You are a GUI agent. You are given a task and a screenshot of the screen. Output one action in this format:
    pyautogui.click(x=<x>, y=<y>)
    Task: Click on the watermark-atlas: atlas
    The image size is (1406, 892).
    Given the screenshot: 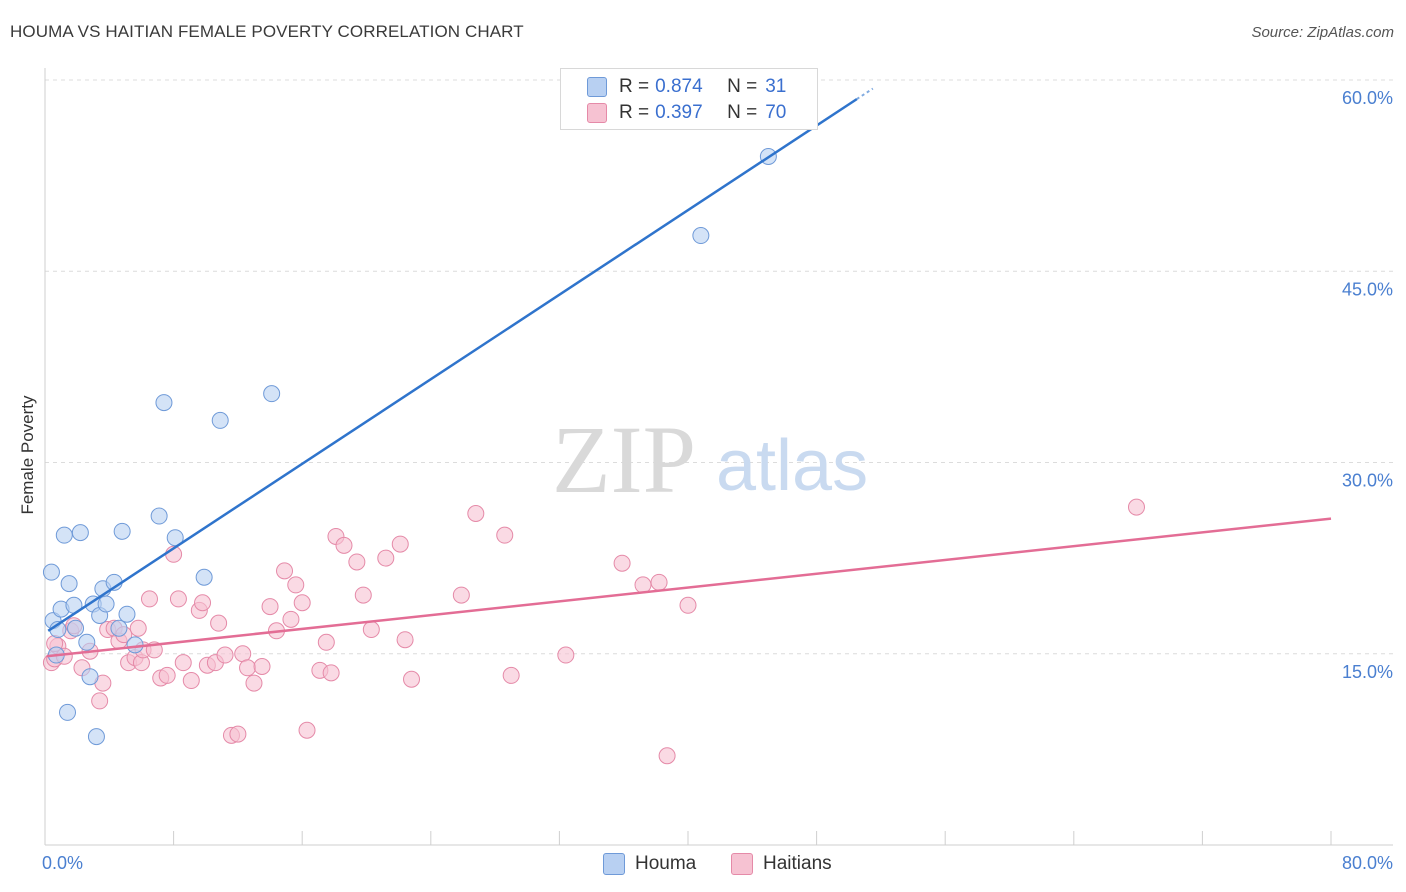 What is the action you would take?
    pyautogui.click(x=792, y=466)
    